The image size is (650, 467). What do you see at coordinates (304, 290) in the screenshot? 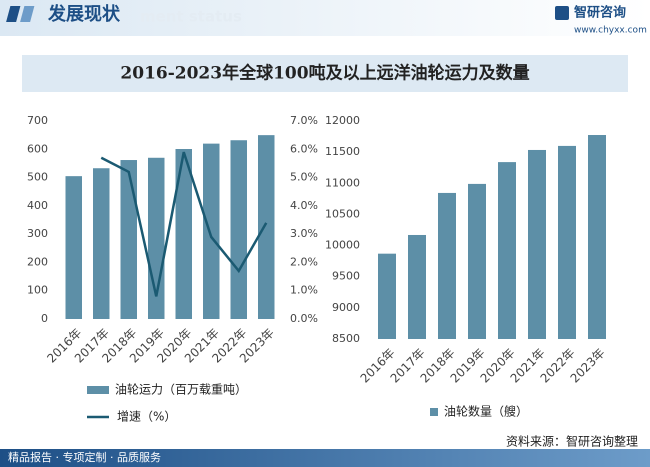
I see `y2-tick-label: 1.0%` at bounding box center [304, 290].